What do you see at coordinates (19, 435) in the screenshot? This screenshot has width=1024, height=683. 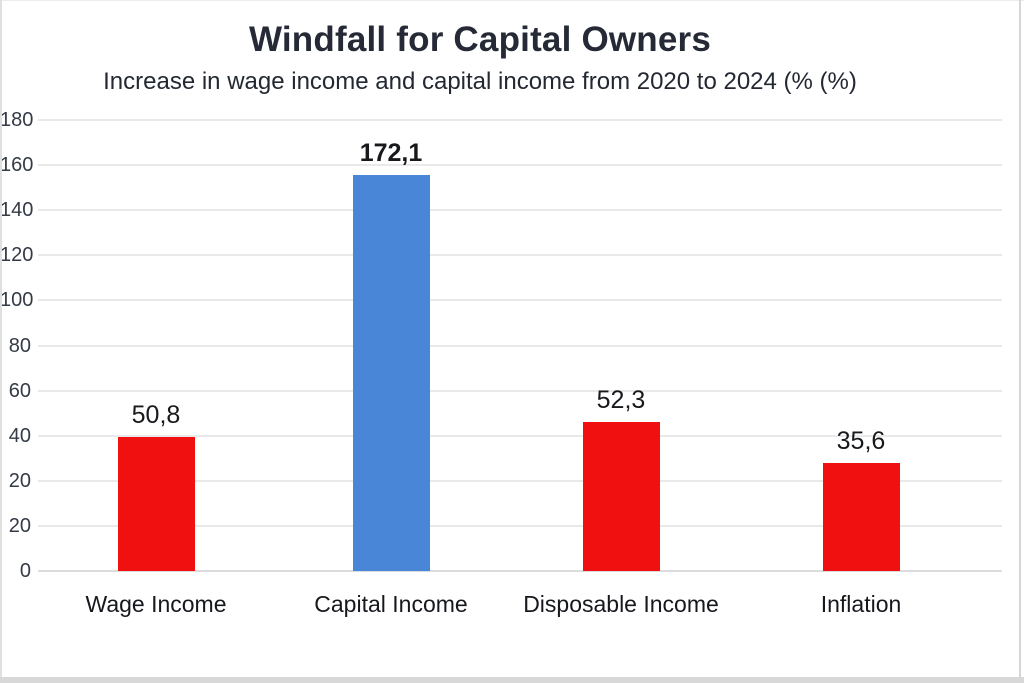 I see `y-axis-tick-label: 40` at bounding box center [19, 435].